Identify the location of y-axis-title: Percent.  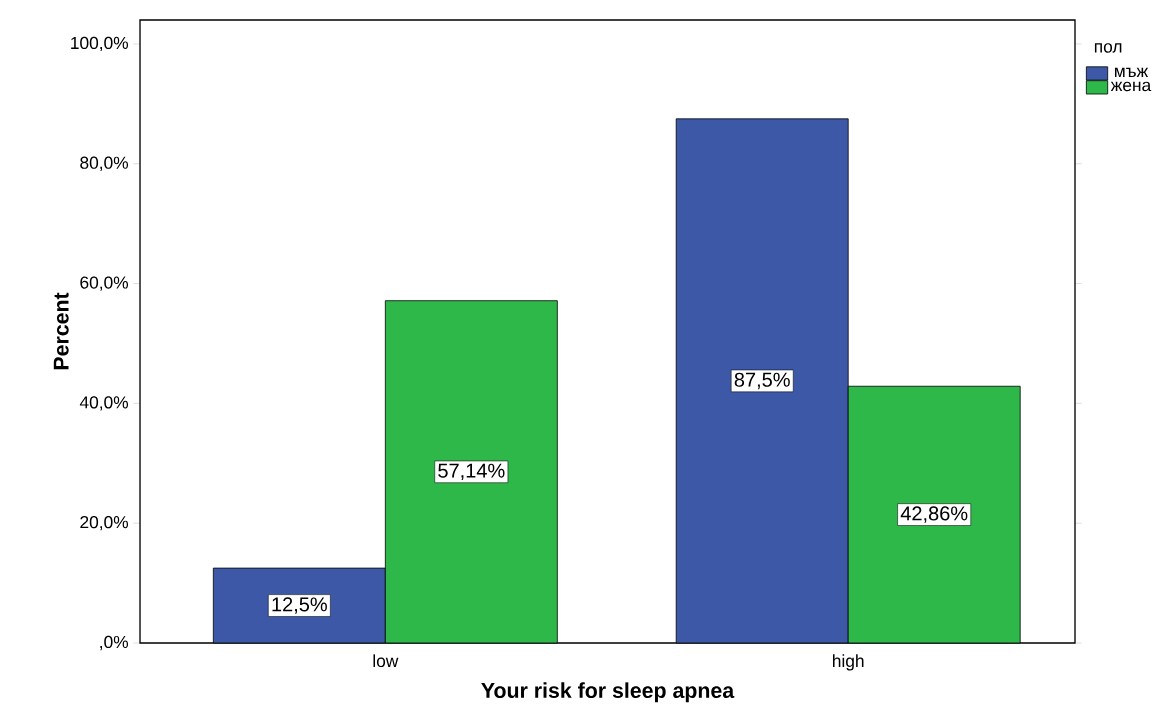
(61, 331).